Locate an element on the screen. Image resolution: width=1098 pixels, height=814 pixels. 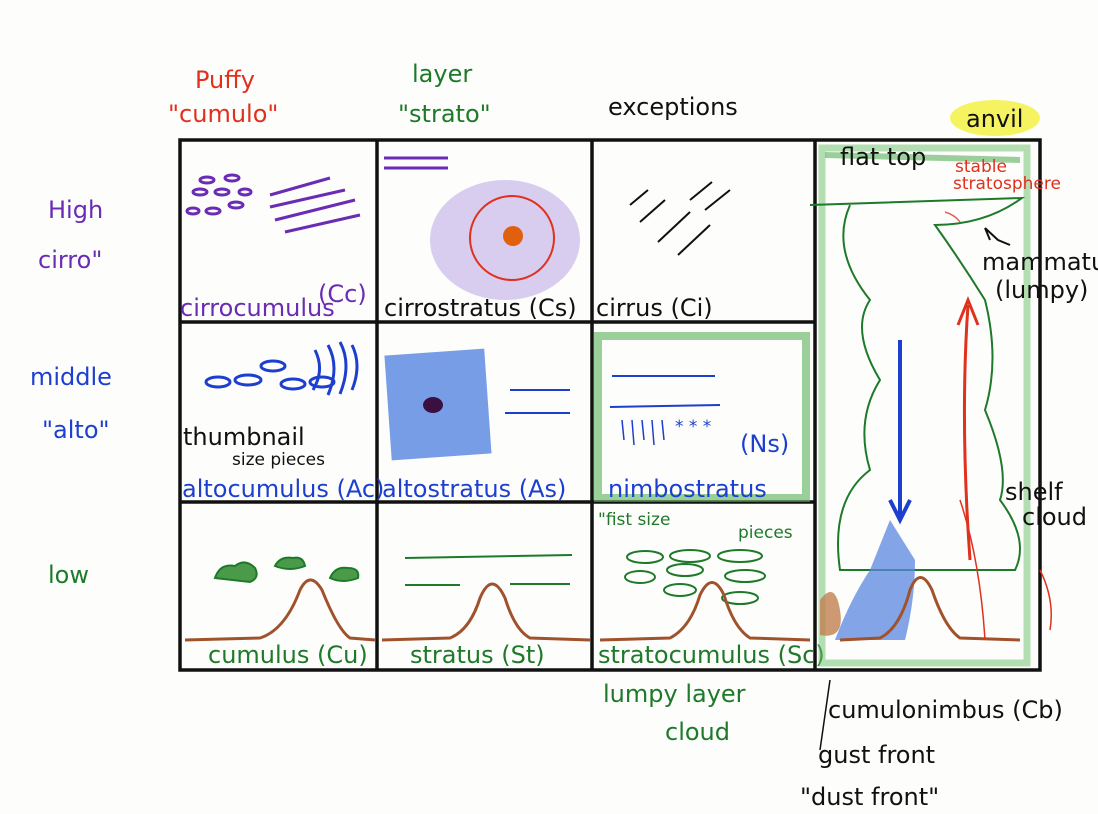
cb-cloud: cloud is located at coordinates (1054, 517).